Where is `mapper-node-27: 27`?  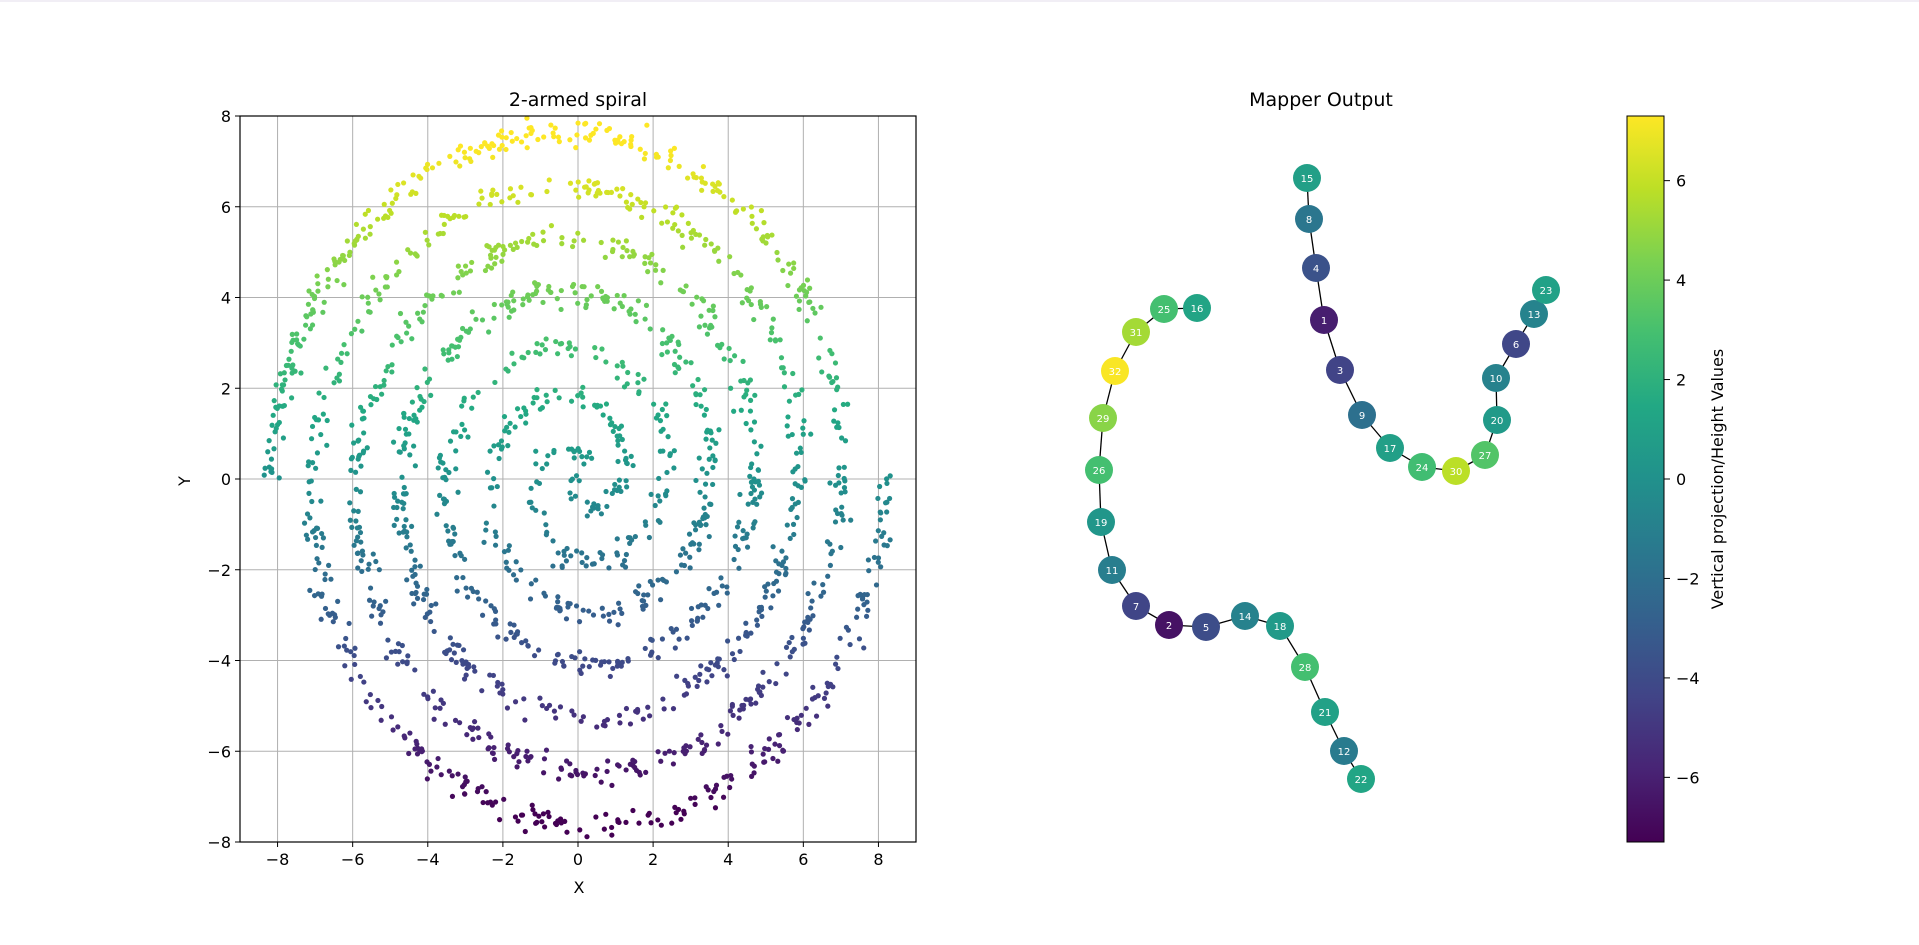 mapper-node-27: 27 is located at coordinates (1485, 455).